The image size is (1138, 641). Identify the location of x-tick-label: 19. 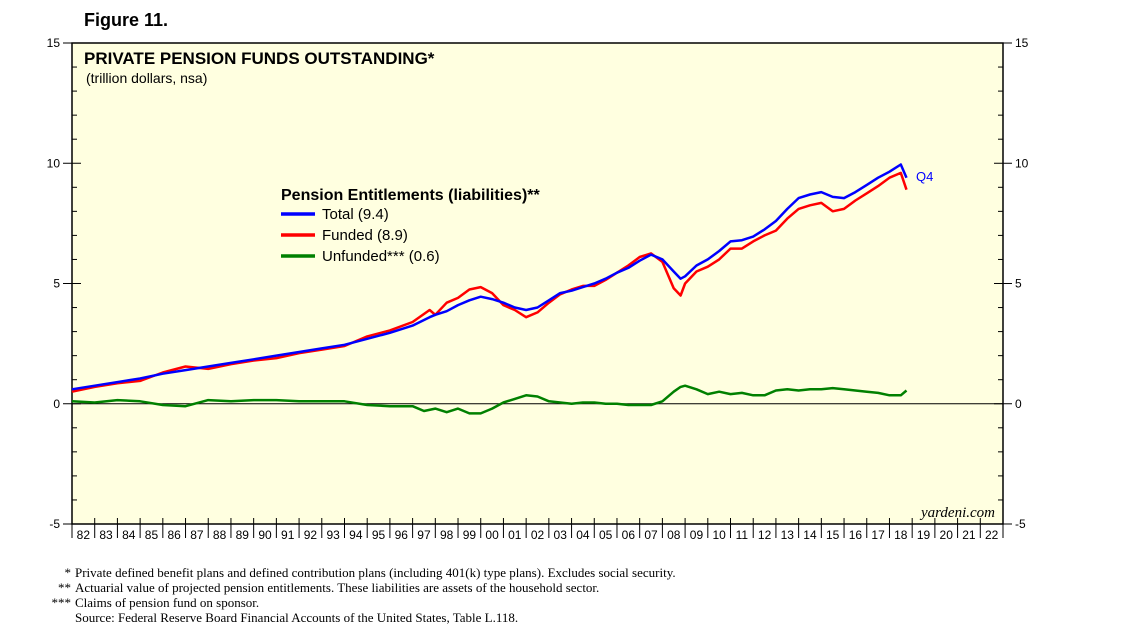
(924, 535).